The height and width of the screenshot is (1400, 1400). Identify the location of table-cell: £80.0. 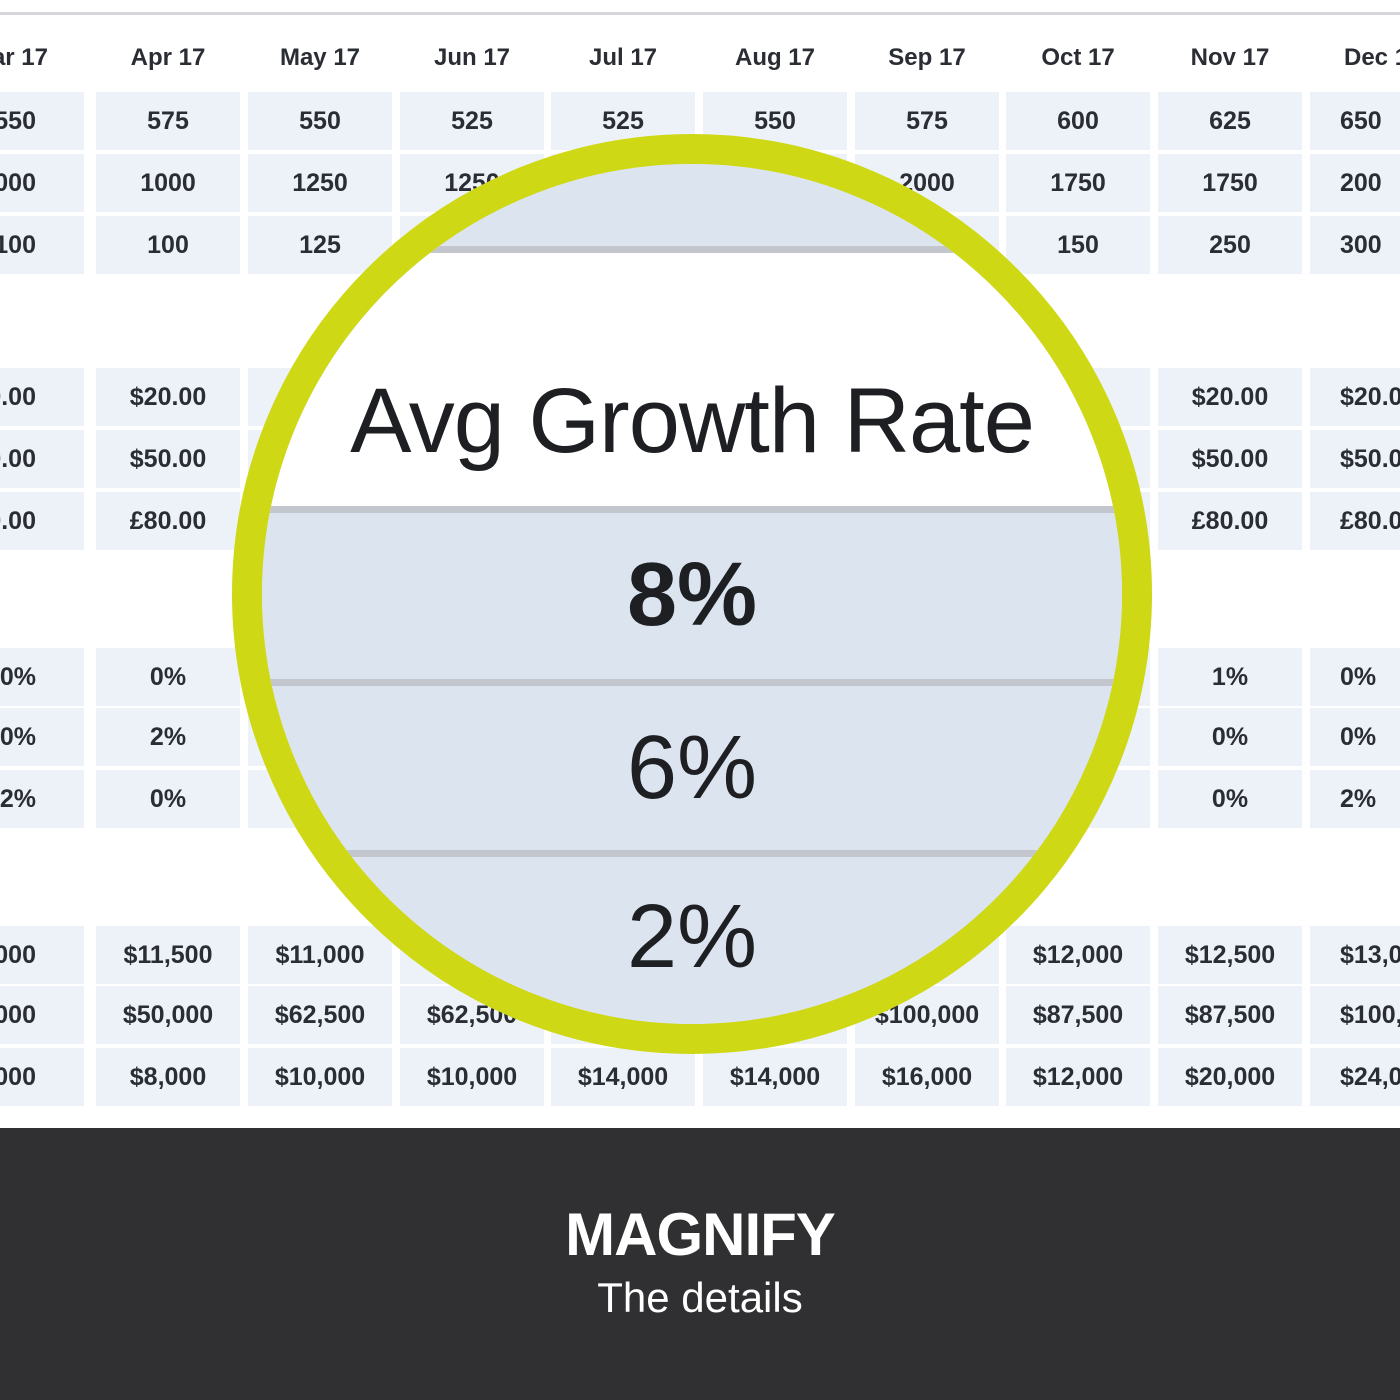
(1355, 521).